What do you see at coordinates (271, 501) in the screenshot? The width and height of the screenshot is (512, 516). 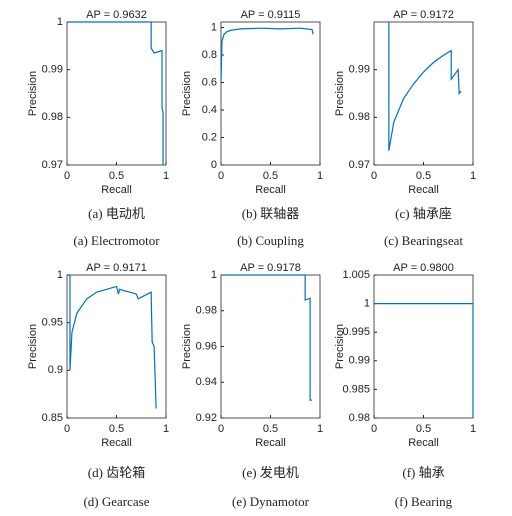 I see `caption-en: (e) Dynamotor` at bounding box center [271, 501].